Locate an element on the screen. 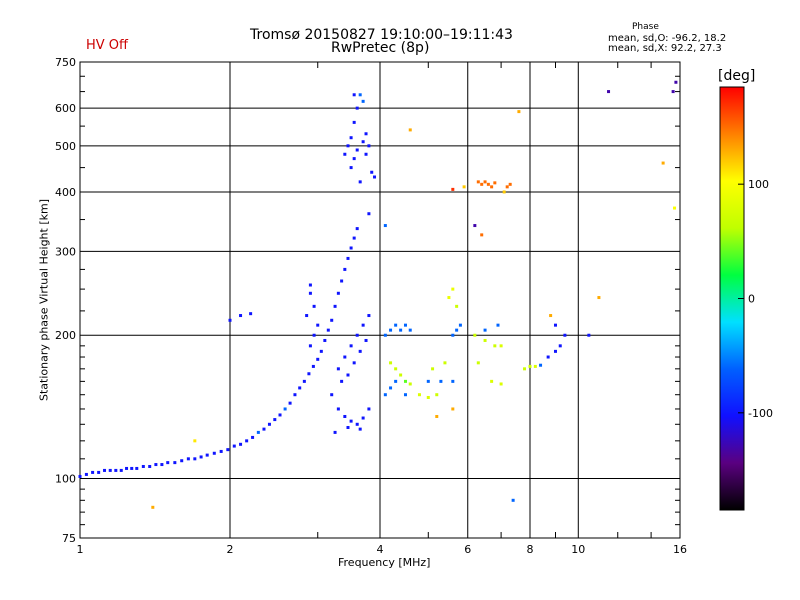  y-tick-label: 200 is located at coordinates (65, 335).